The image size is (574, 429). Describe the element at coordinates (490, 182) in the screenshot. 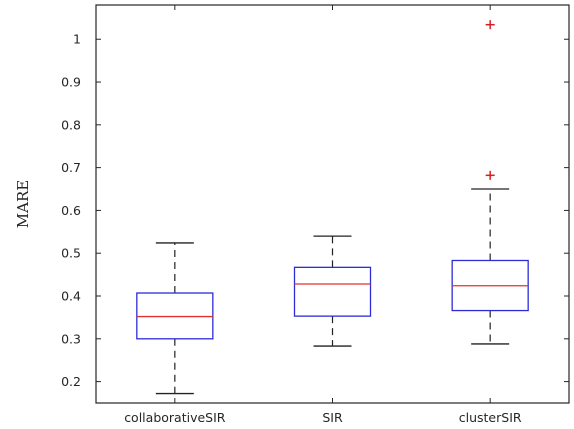

I see `box-clusterSIR` at that location.